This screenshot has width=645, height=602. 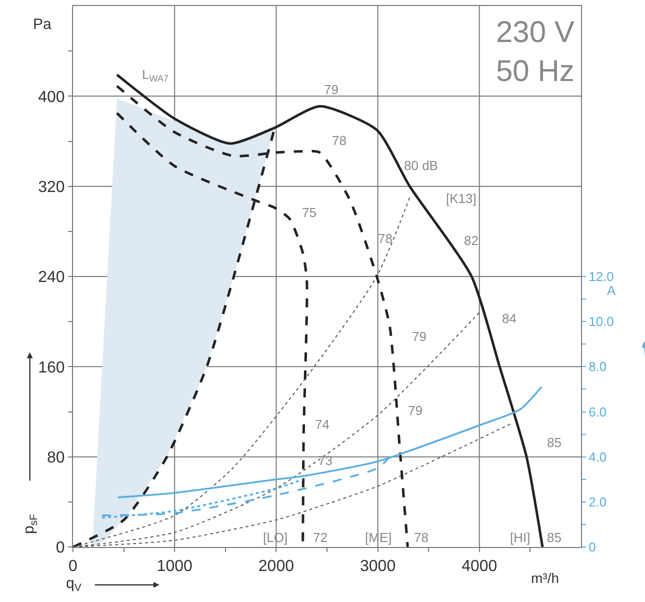 What do you see at coordinates (597, 412) in the screenshot?
I see `y2-tick-label: 6.0` at bounding box center [597, 412].